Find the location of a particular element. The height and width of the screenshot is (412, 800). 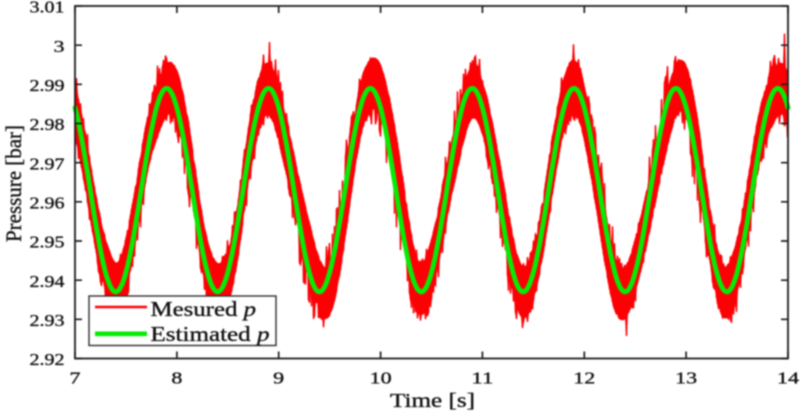

svg-text: 2.95 is located at coordinates (47, 242).